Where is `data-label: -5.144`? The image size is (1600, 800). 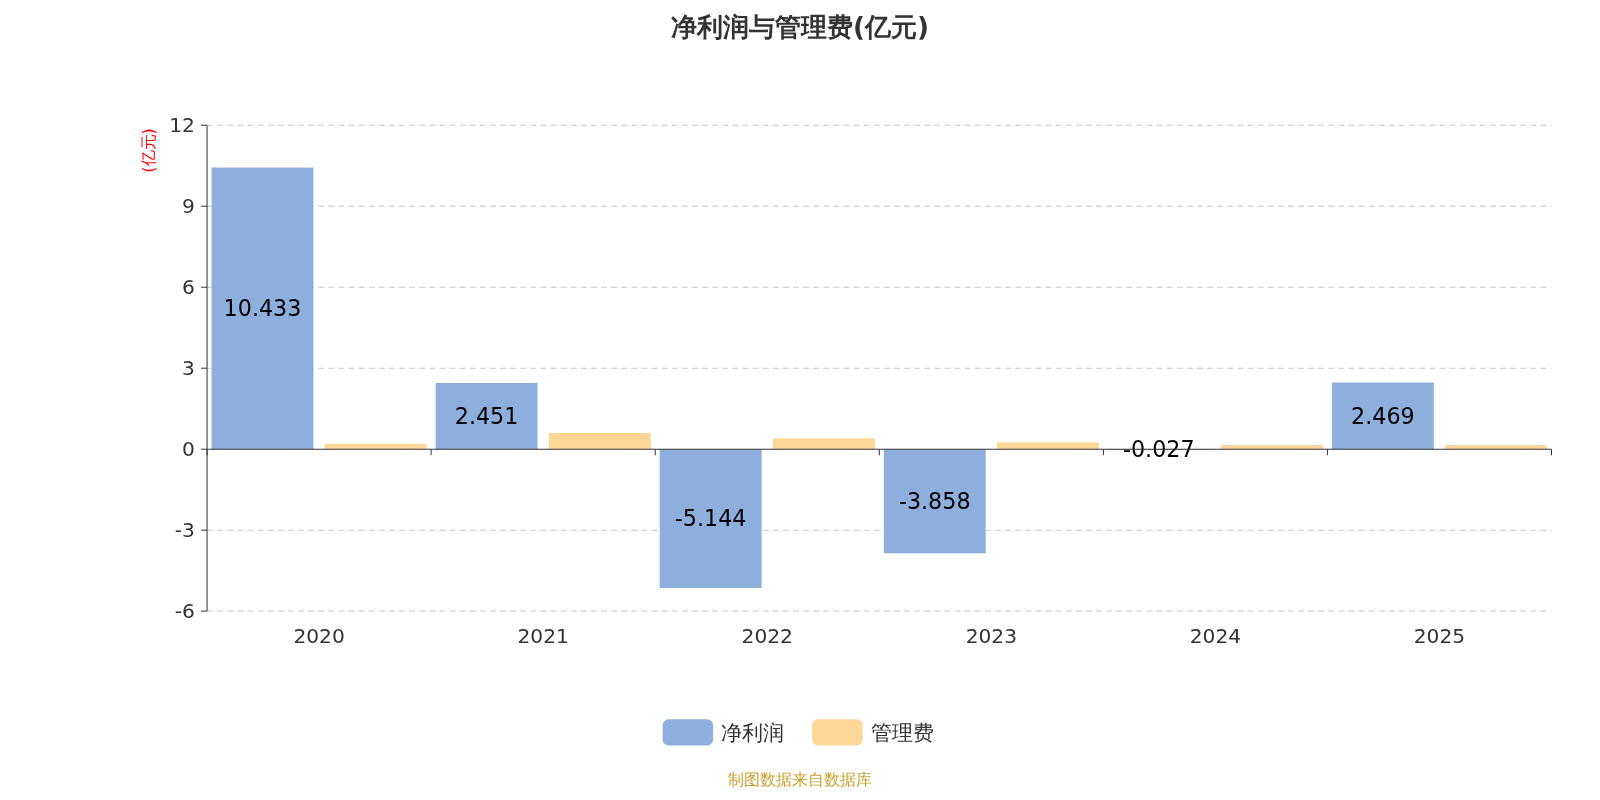 data-label: -5.144 is located at coordinates (710, 518).